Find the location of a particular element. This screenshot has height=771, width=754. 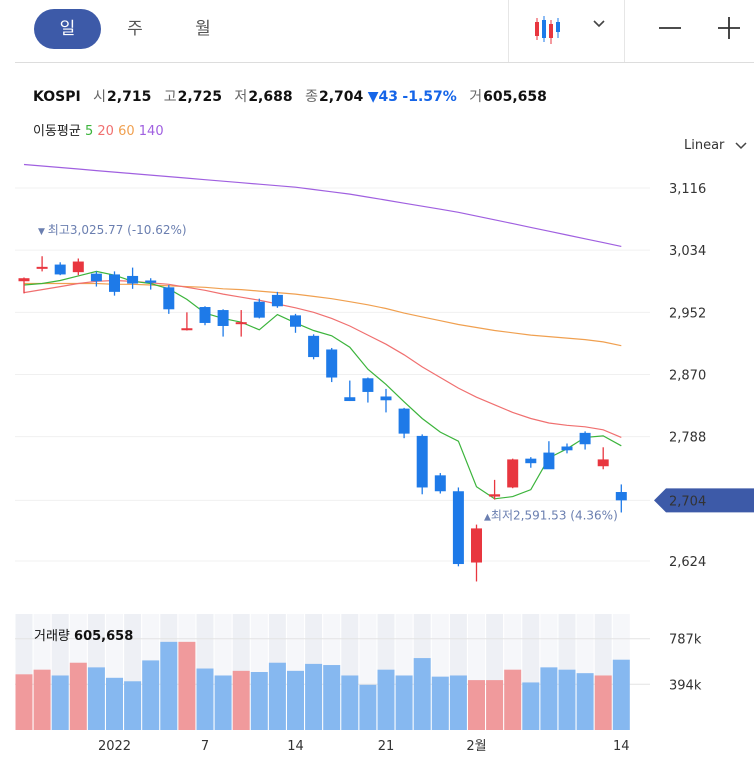

toolbar-border is located at coordinates (384, 62).